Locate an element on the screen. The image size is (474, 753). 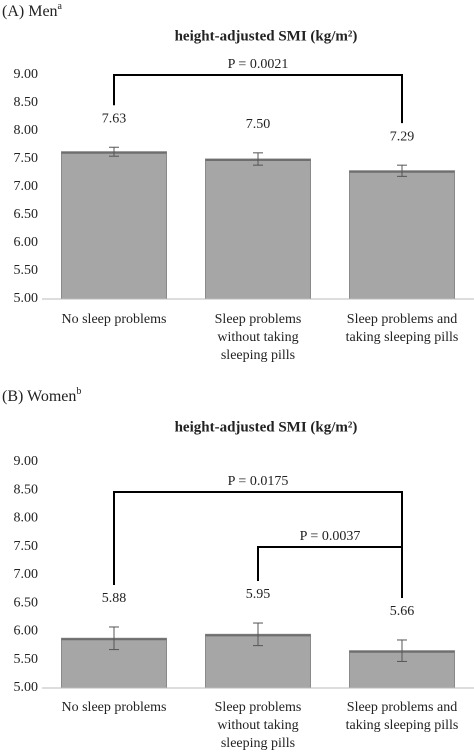
annotation: P = 0.0021 is located at coordinates (258, 64).